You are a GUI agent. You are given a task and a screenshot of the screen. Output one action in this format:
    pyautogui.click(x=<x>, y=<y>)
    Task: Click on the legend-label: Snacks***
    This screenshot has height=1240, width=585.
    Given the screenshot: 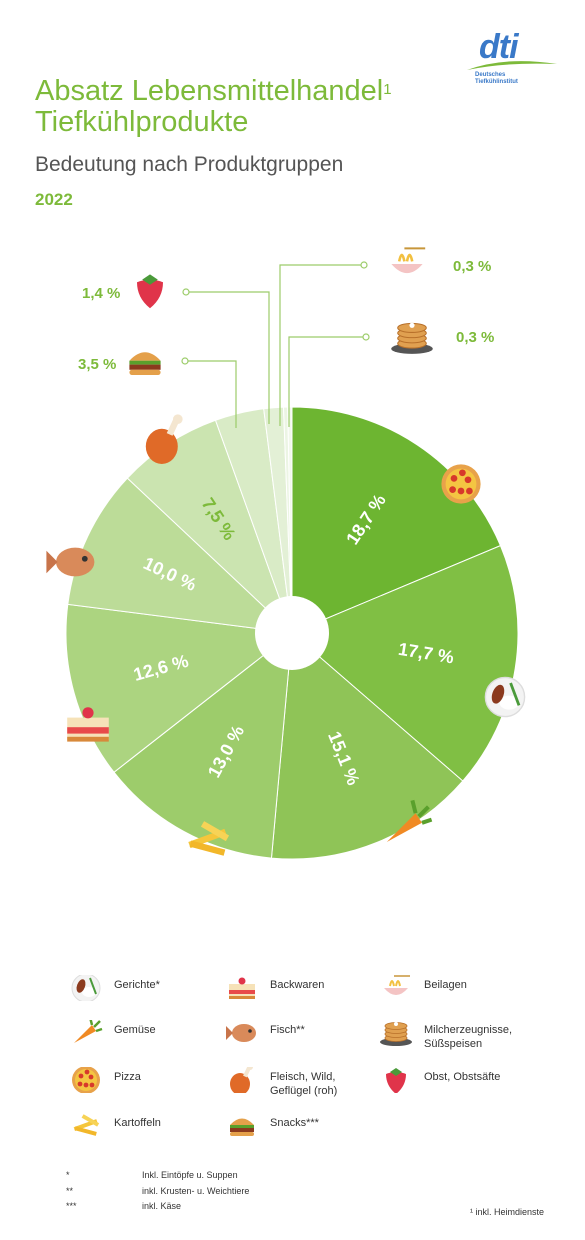 What is the action you would take?
    pyautogui.click(x=294, y=1123)
    